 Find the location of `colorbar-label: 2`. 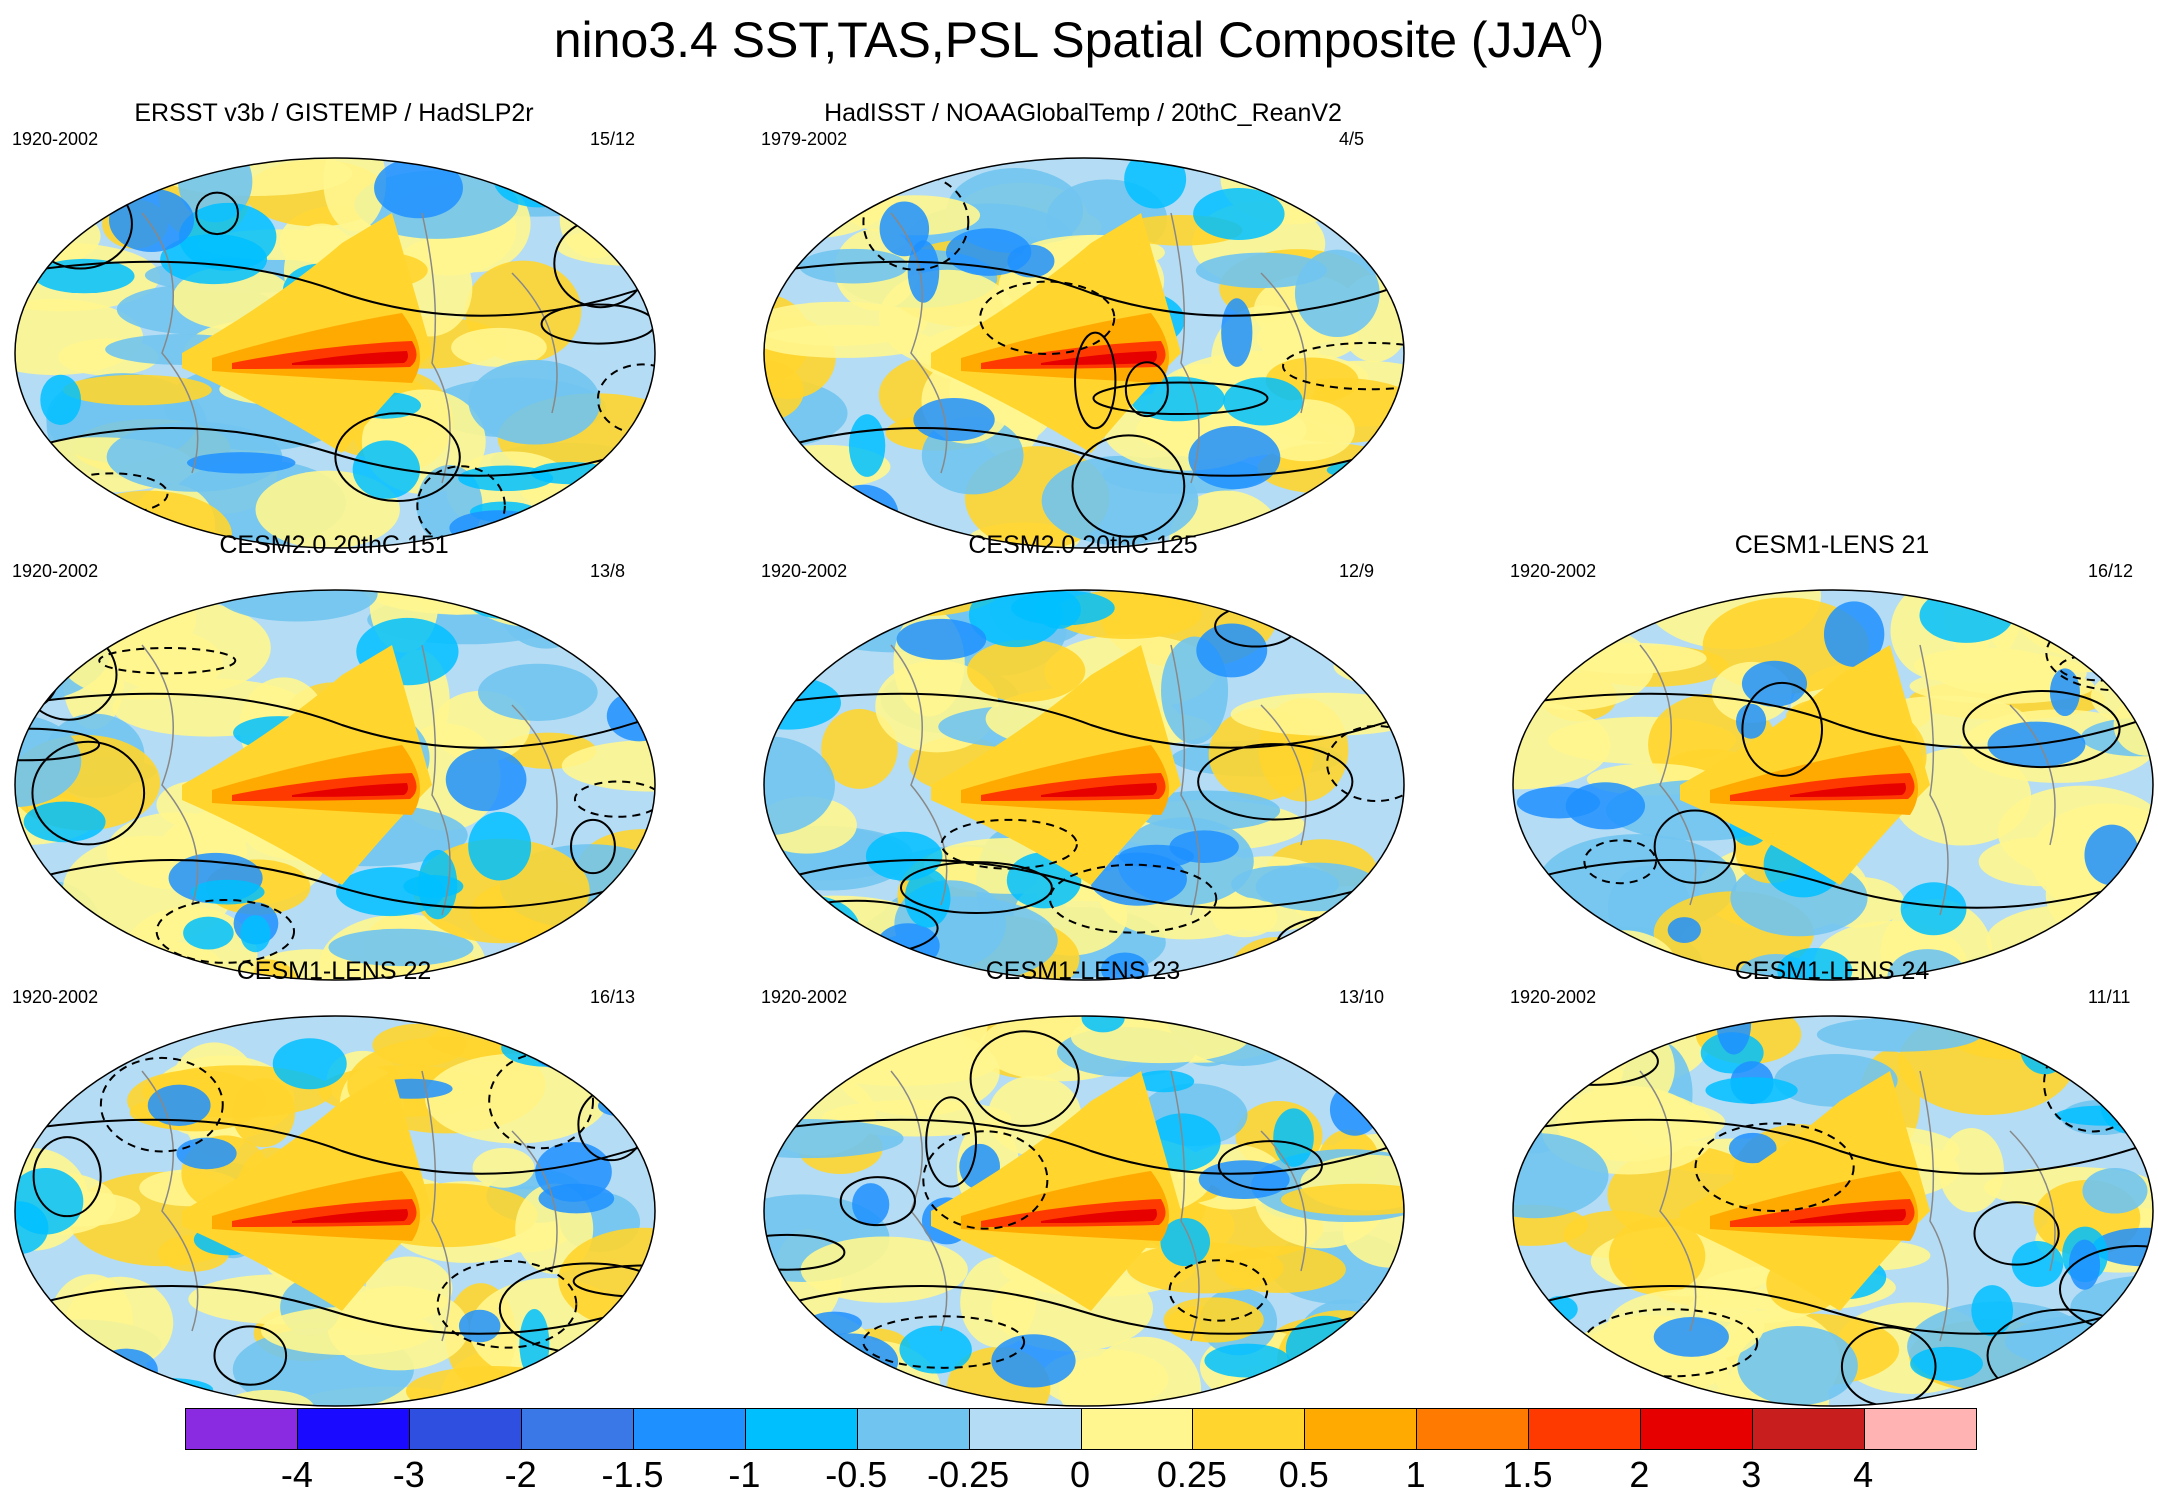

colorbar-label: 2 is located at coordinates (1639, 1474).